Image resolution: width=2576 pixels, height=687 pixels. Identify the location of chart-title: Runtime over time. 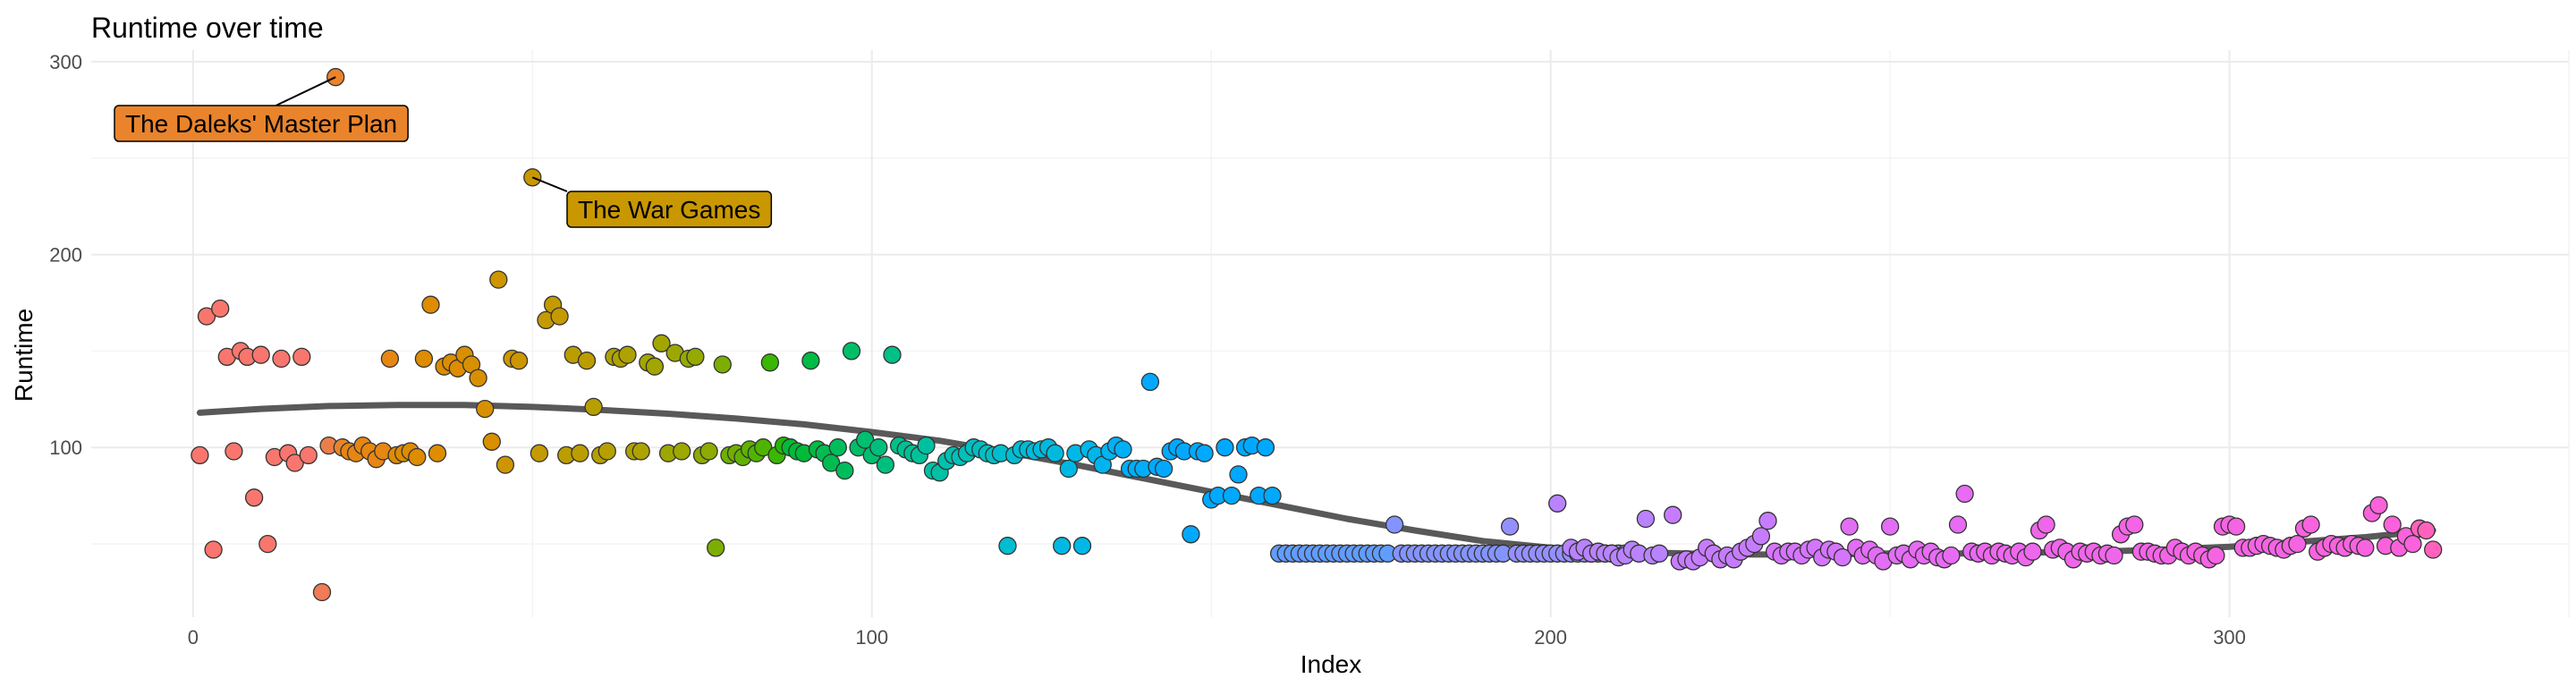
(207, 28).